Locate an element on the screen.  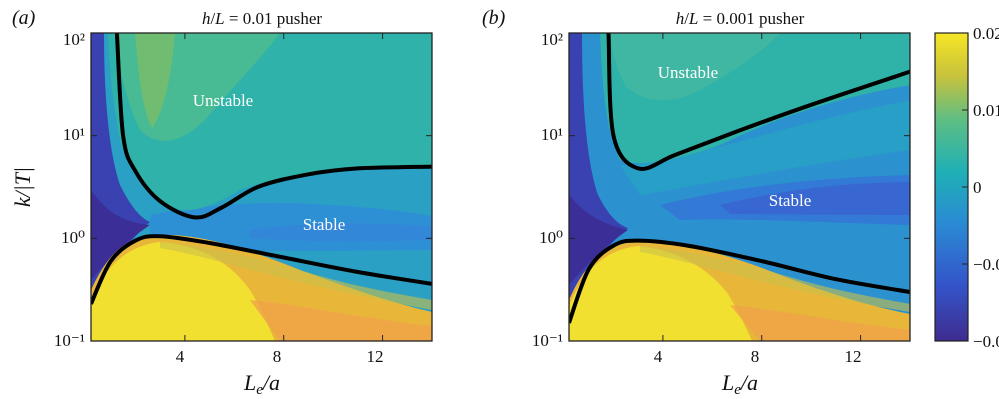
panel-a-xtick-label: 4 is located at coordinates (180, 356).